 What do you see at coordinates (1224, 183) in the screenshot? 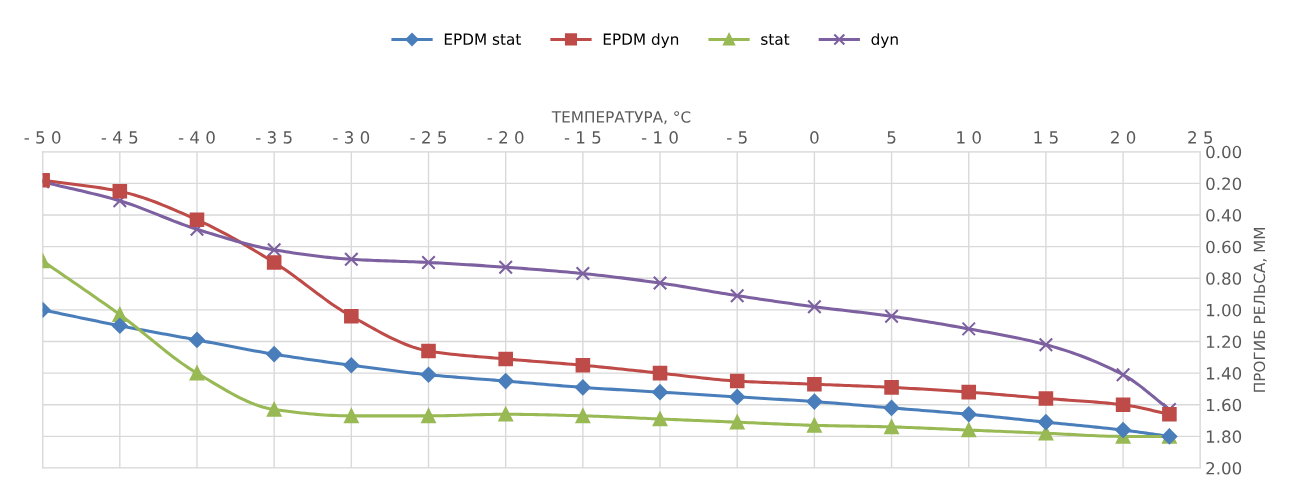
I see `y-tick-label: 0.20` at bounding box center [1224, 183].